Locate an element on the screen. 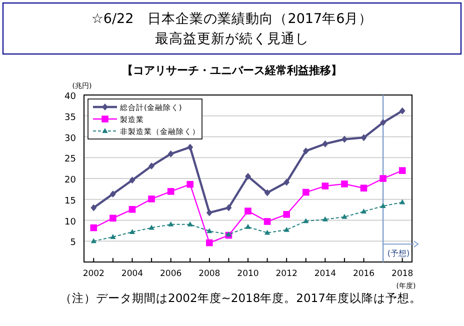  x-tick-label: 2008 is located at coordinates (209, 274).